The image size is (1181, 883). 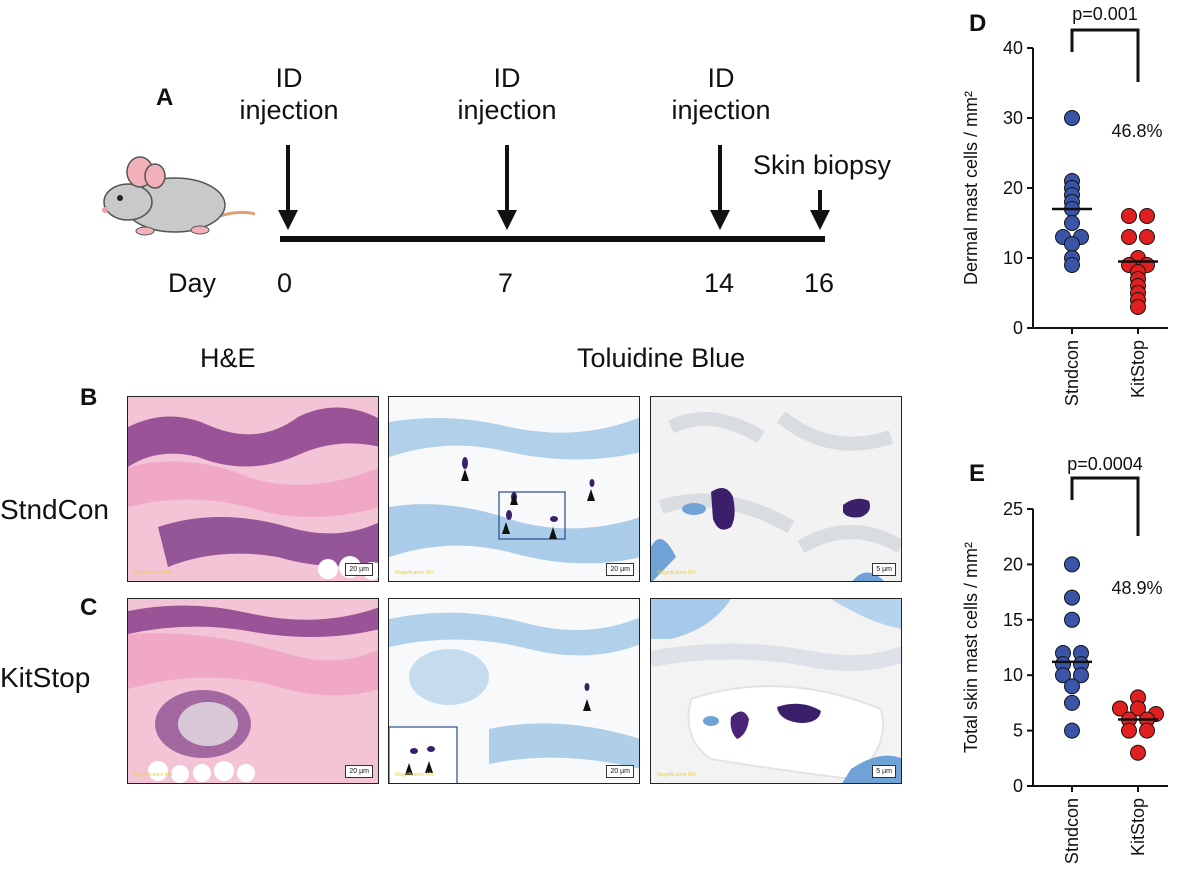 What do you see at coordinates (192, 283) in the screenshot?
I see `timeline-day-label: Day` at bounding box center [192, 283].